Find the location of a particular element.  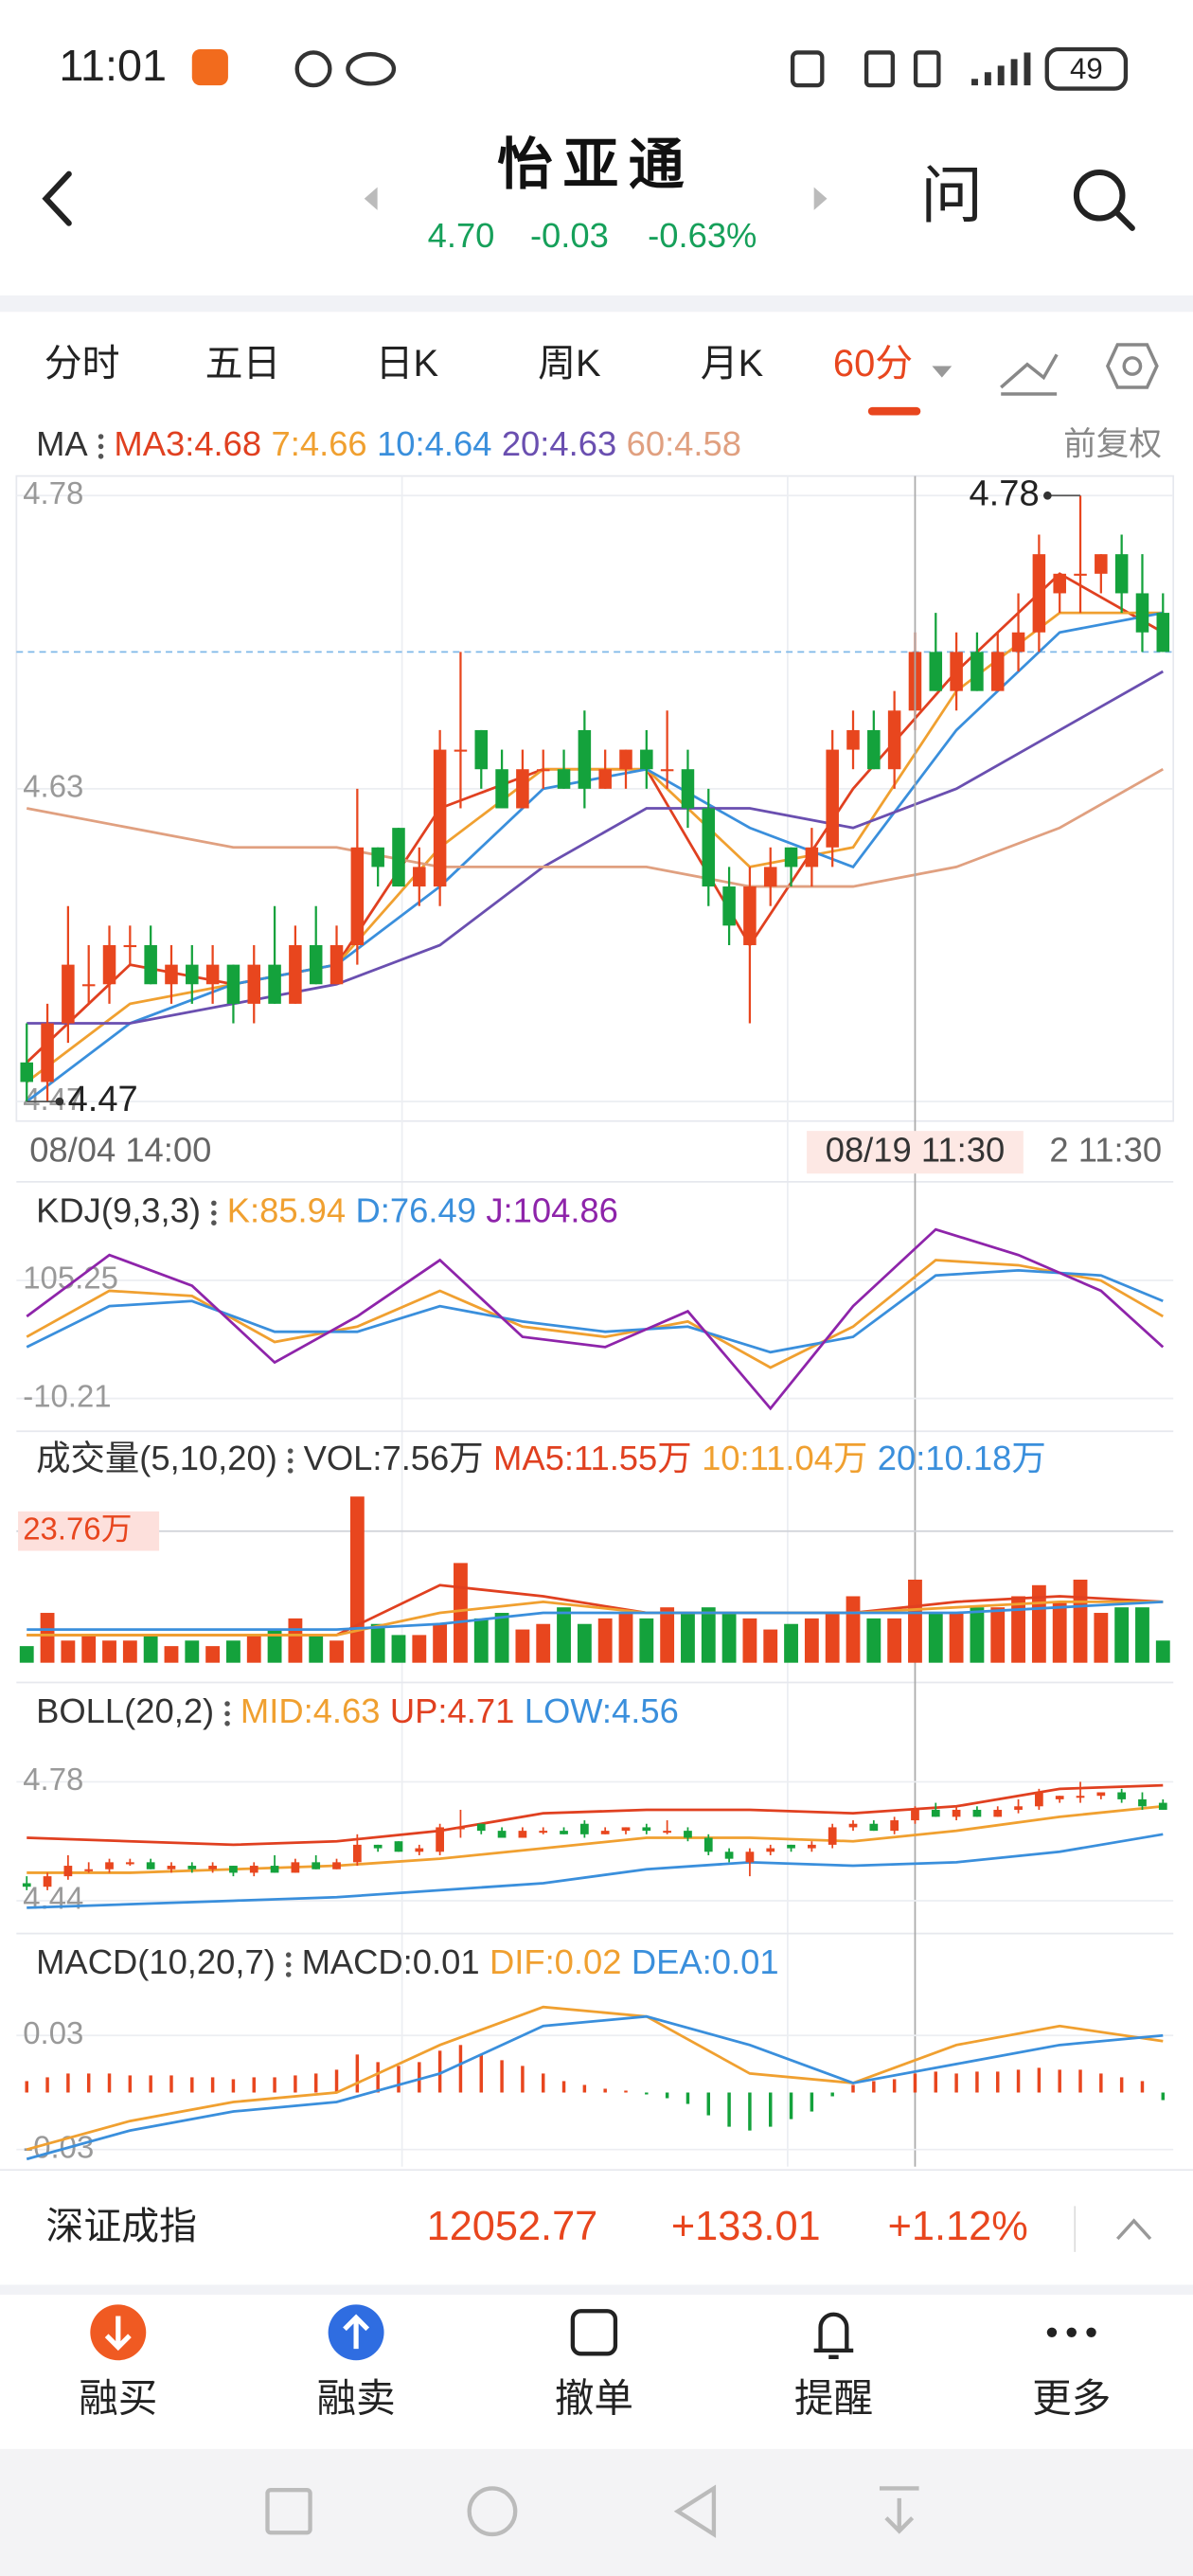

nav-down is located at coordinates (899, 2510).